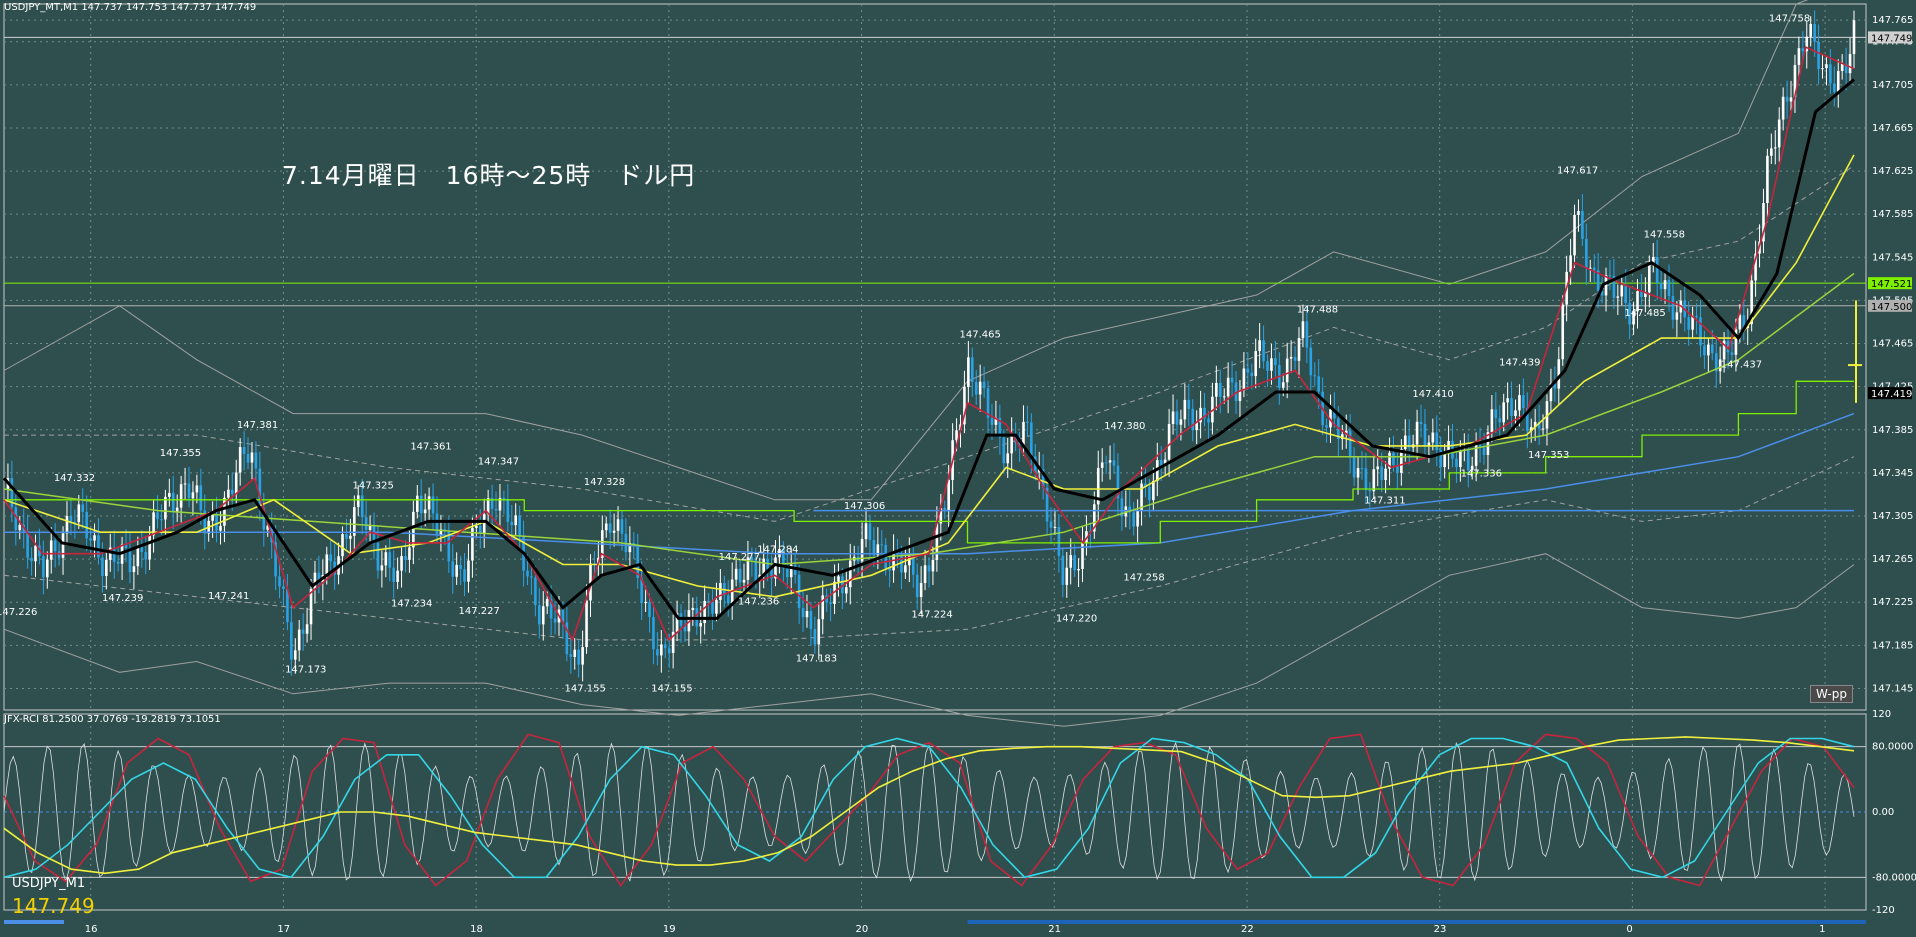 The width and height of the screenshot is (1916, 937). Describe the element at coordinates (1892, 20) in the screenshot. I see `y-tick-label: 147.765` at that location.